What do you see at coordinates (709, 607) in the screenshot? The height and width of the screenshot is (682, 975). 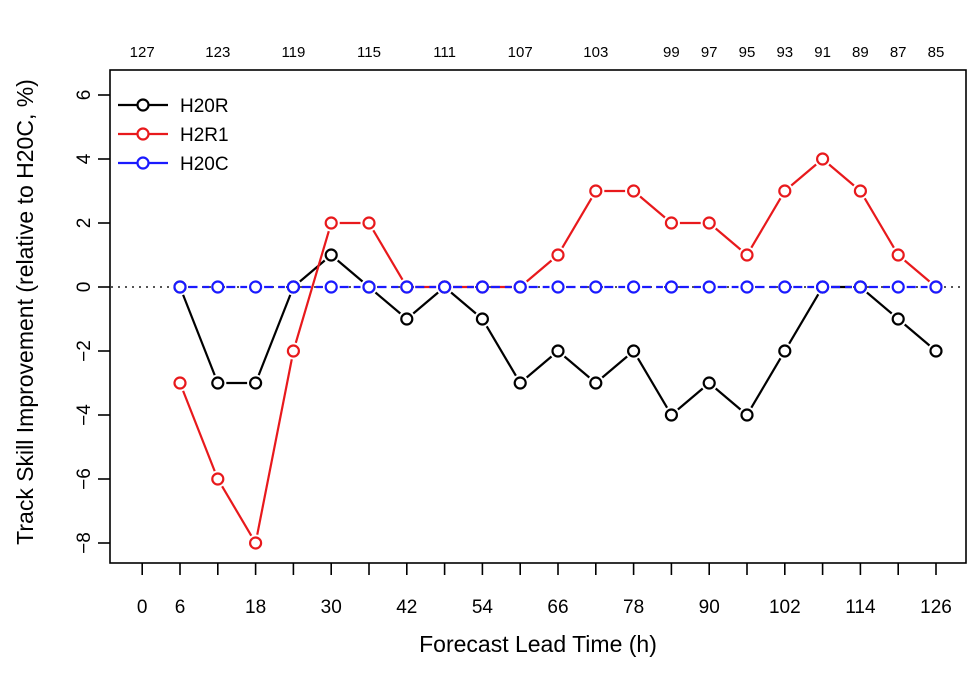 I see `x-tick-label: 90` at bounding box center [709, 607].